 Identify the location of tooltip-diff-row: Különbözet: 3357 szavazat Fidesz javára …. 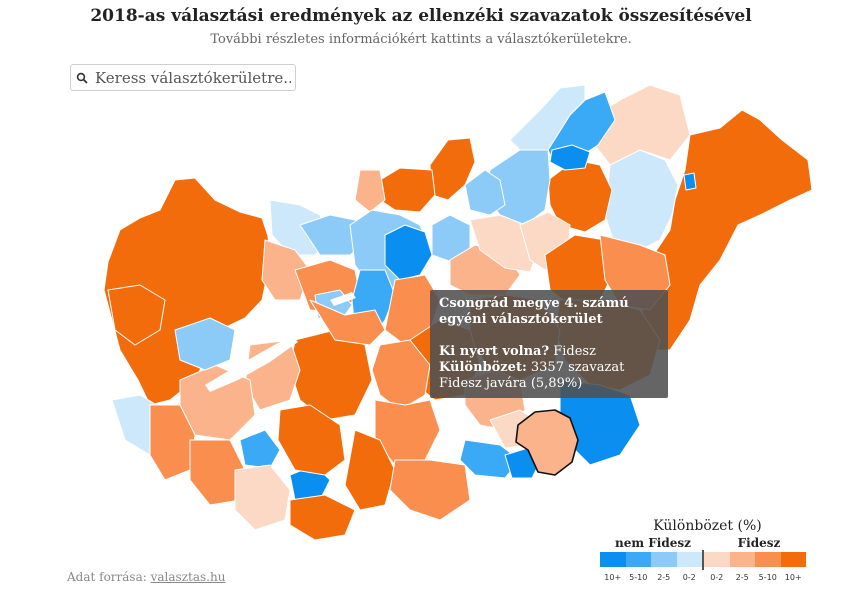
(549, 376).